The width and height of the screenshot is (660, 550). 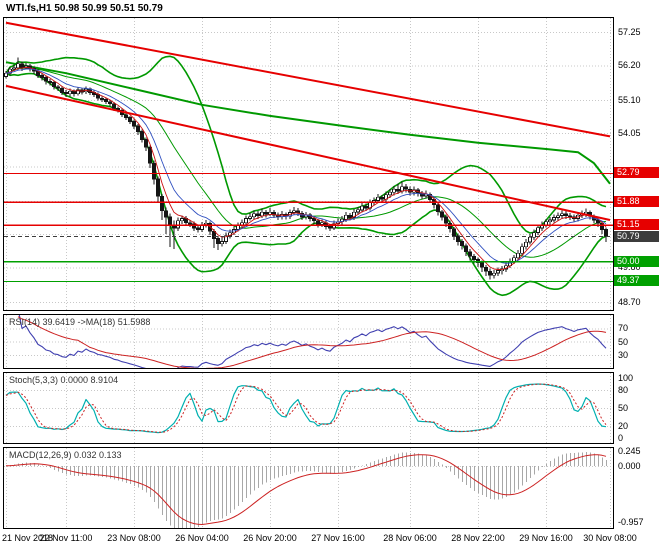 What do you see at coordinates (636, 173) in the screenshot?
I see `price-level-badge: 52.79` at bounding box center [636, 173].